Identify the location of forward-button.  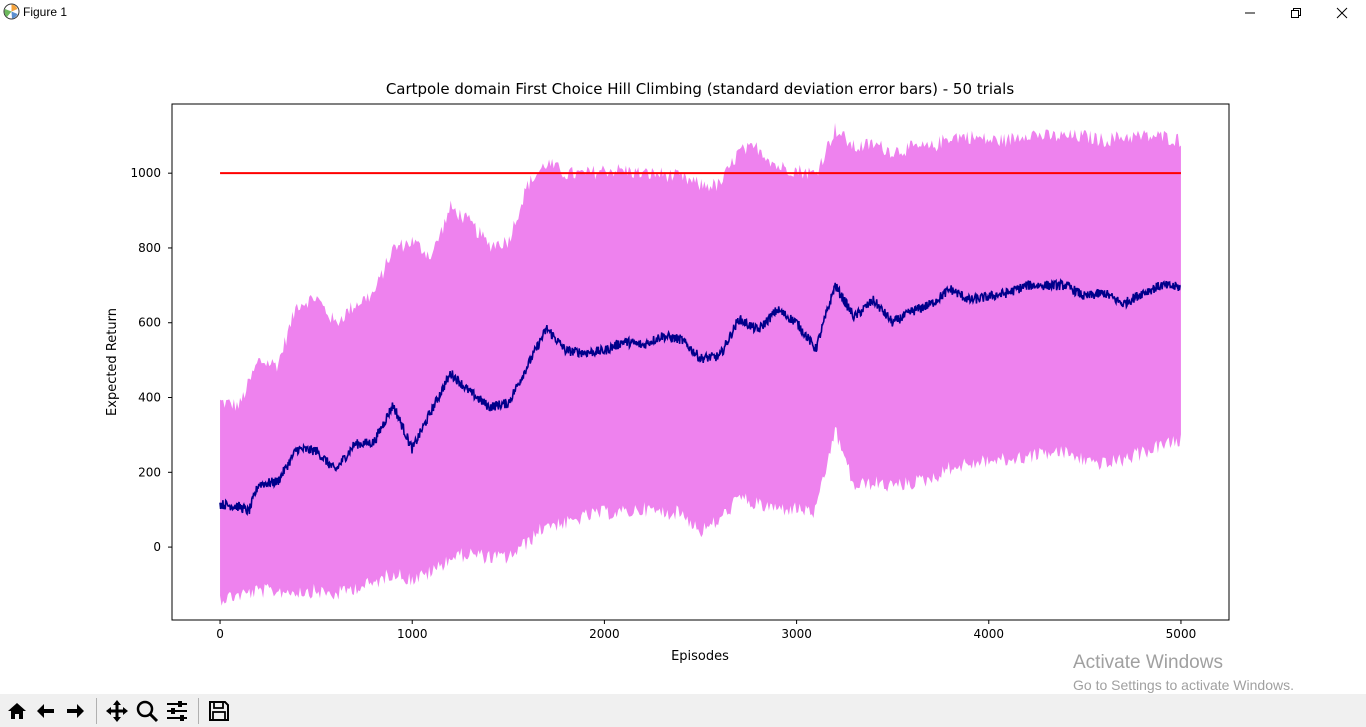
(75, 711).